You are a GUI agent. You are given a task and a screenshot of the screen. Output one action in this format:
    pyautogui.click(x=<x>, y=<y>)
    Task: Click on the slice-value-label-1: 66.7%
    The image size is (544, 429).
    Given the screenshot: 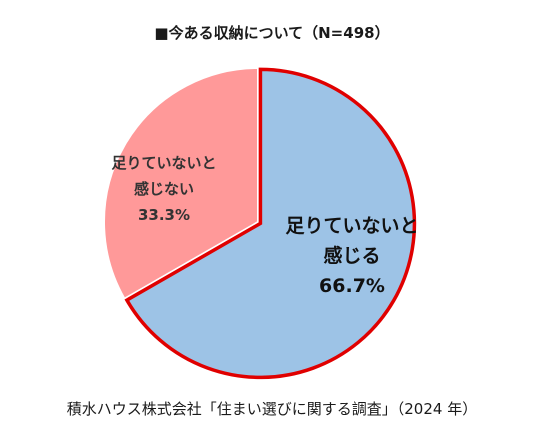 What is the action you would take?
    pyautogui.click(x=352, y=286)
    